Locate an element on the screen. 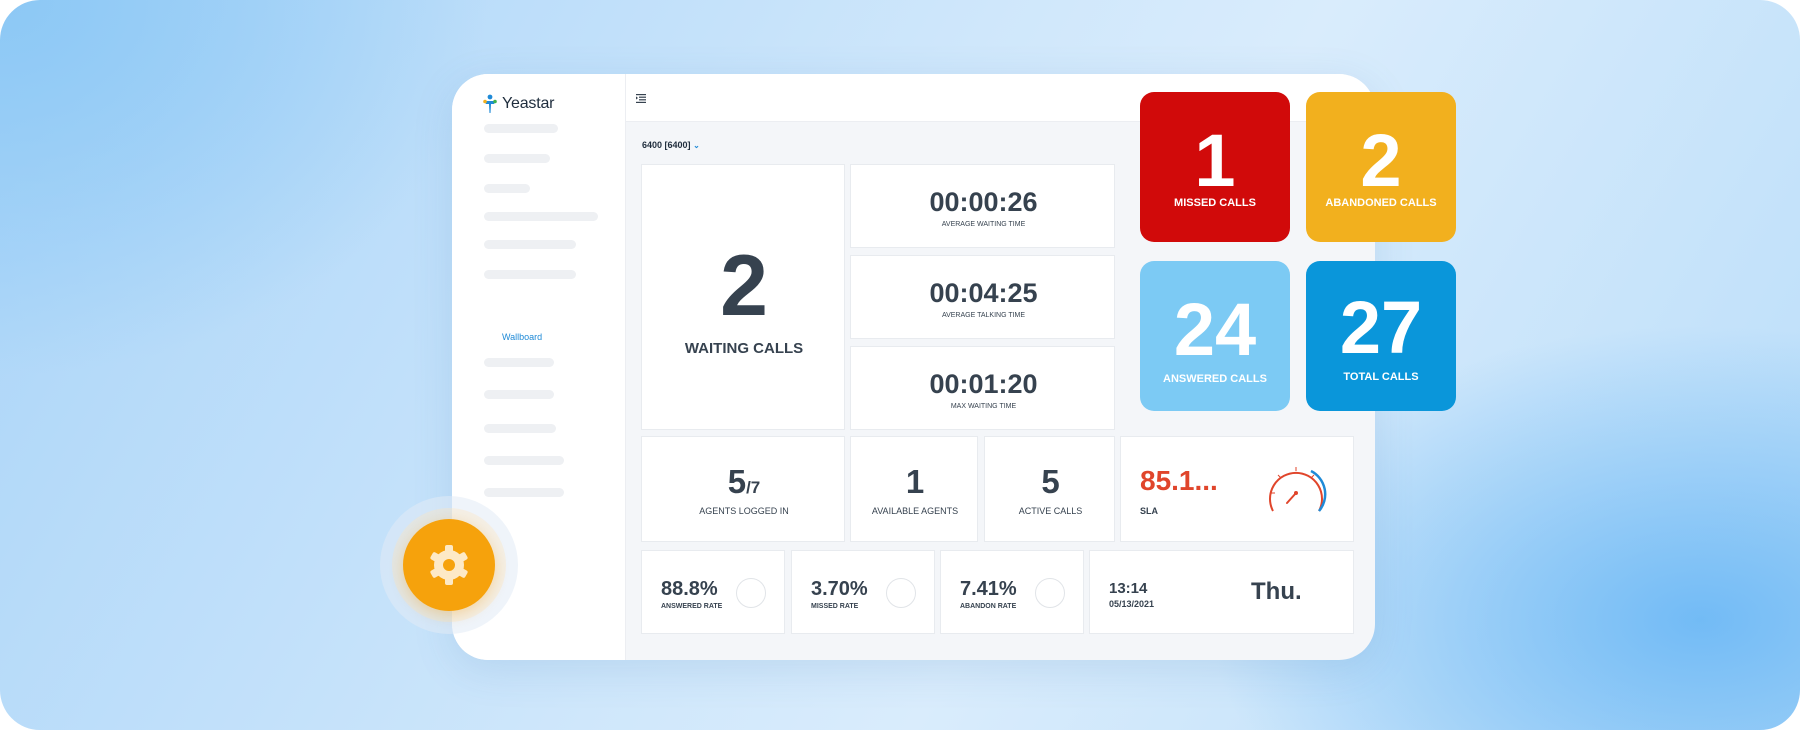 Image resolution: width=1800 pixels, height=730 pixels. max-waiting-time-card: 00:01:20 MAX WAITING TIME is located at coordinates (982, 388).